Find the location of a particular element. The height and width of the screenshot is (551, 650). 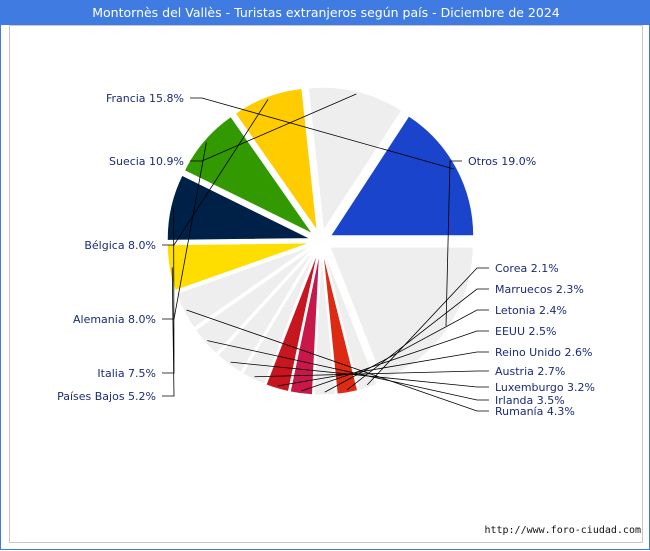

pie-slice-suecia is located at coordinates (355, 159).